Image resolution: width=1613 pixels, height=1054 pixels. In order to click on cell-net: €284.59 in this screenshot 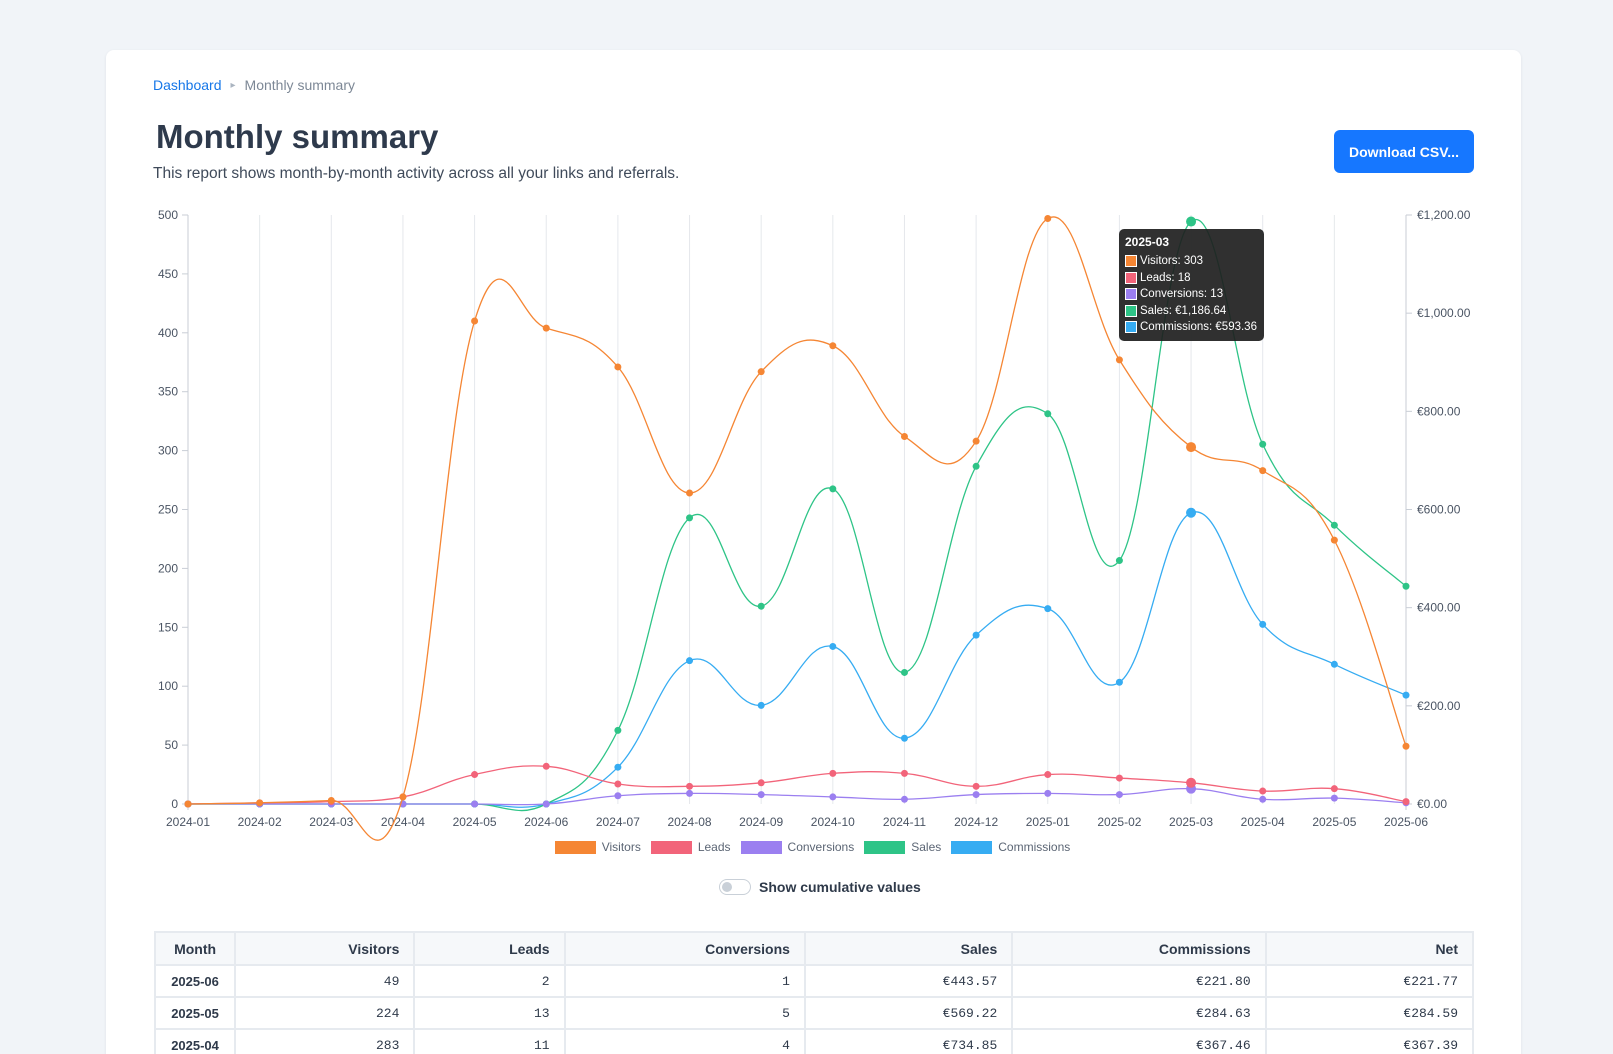, I will do `click(1369, 1013)`.